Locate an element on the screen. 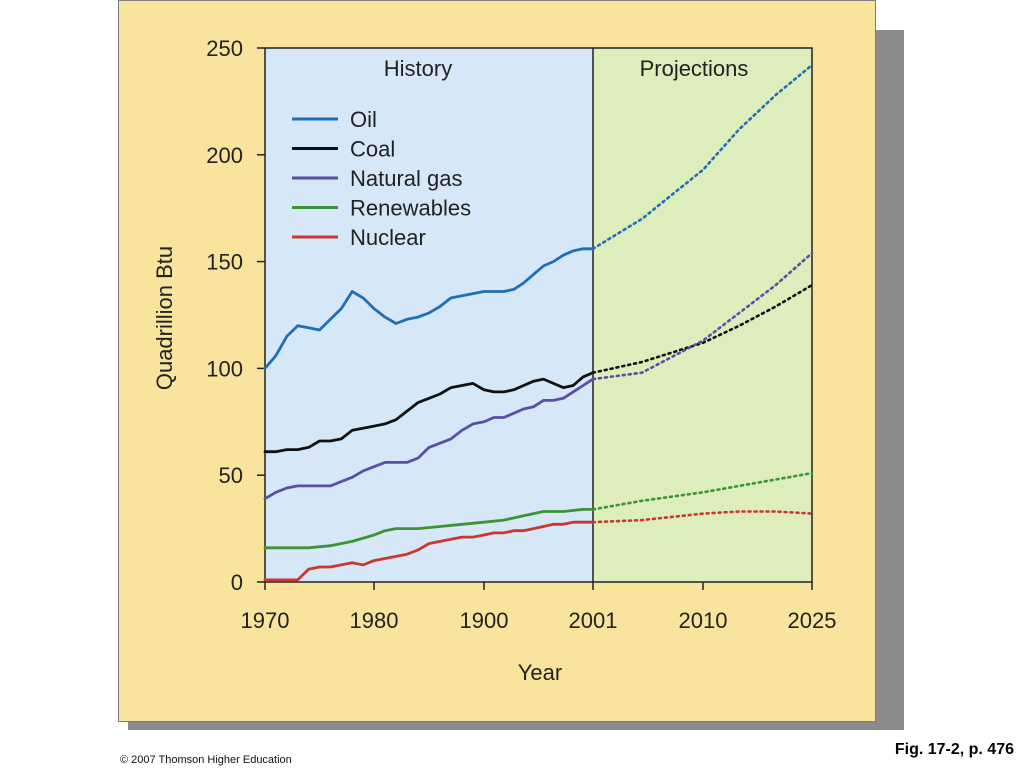 The width and height of the screenshot is (1024, 768). series-natural-gas-projection is located at coordinates (702, 316).